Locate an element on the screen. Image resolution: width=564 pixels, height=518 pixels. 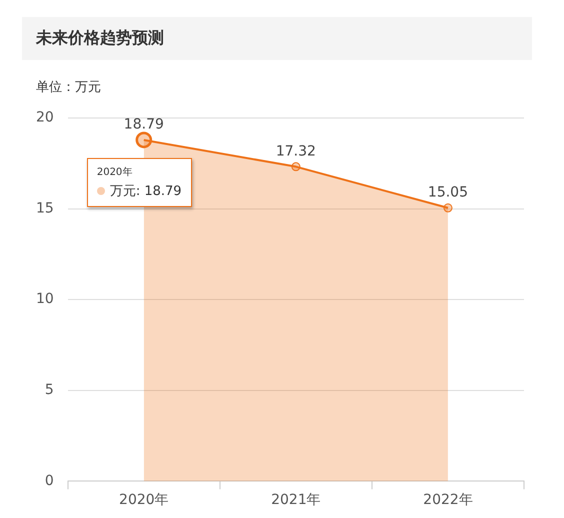
y-tick-label: 10 is located at coordinates (45, 299).